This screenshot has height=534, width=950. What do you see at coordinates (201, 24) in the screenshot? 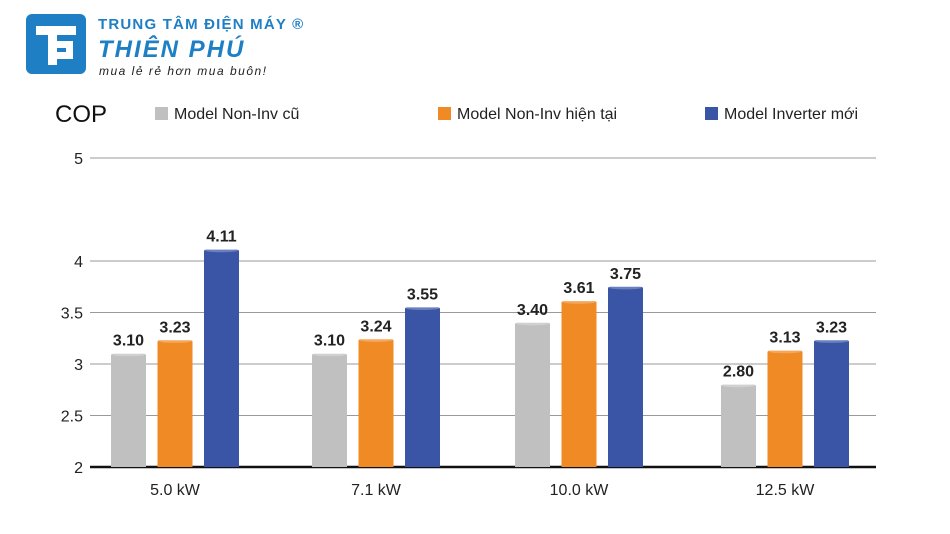
I see `brand-top-line: TRUNG TÂM ĐIỆN MÁY ®` at bounding box center [201, 24].